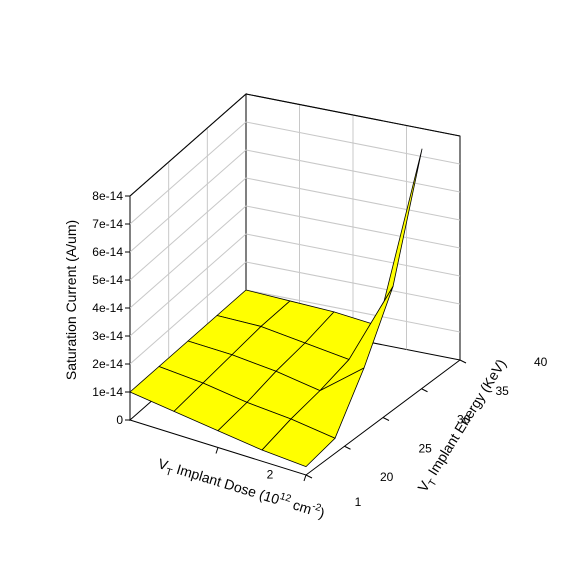  What do you see at coordinates (107, 196) in the screenshot?
I see `z-tick-label: 8e-14` at bounding box center [107, 196].